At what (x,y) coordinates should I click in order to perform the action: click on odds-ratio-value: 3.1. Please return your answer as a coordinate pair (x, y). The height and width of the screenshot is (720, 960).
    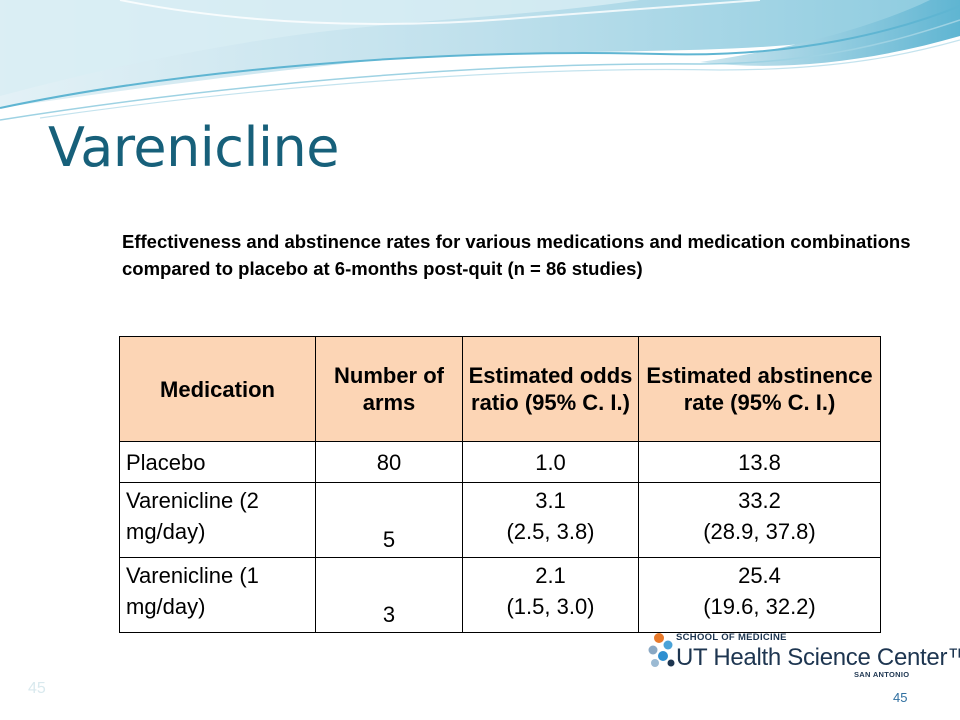
    Looking at the image, I should click on (550, 500).